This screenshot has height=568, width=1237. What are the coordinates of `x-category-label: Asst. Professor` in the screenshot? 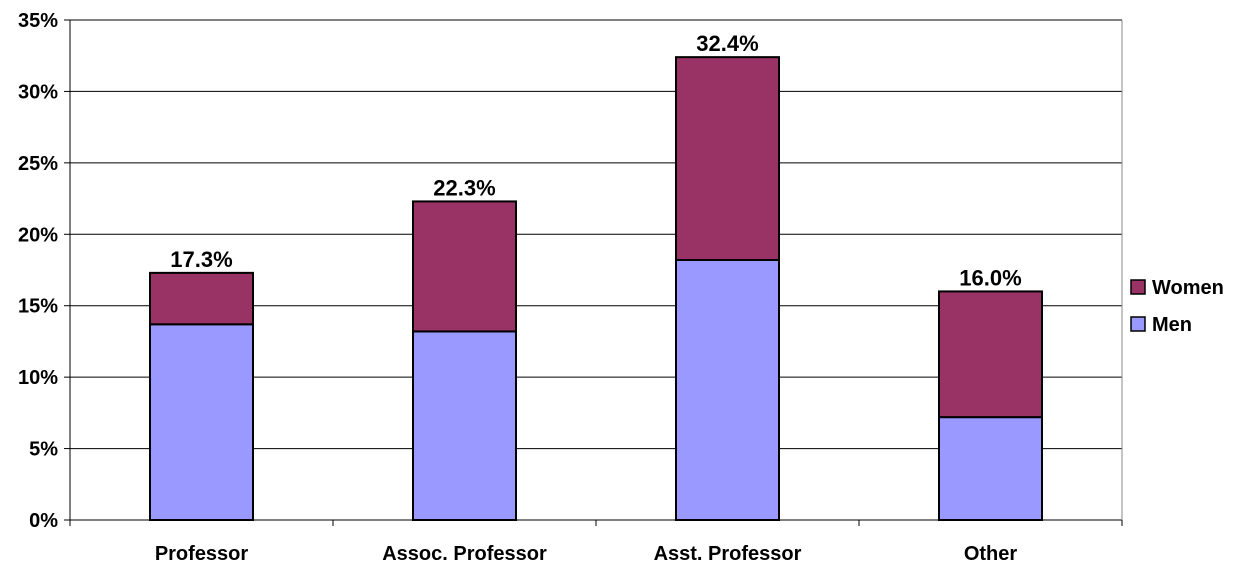 It's located at (728, 554).